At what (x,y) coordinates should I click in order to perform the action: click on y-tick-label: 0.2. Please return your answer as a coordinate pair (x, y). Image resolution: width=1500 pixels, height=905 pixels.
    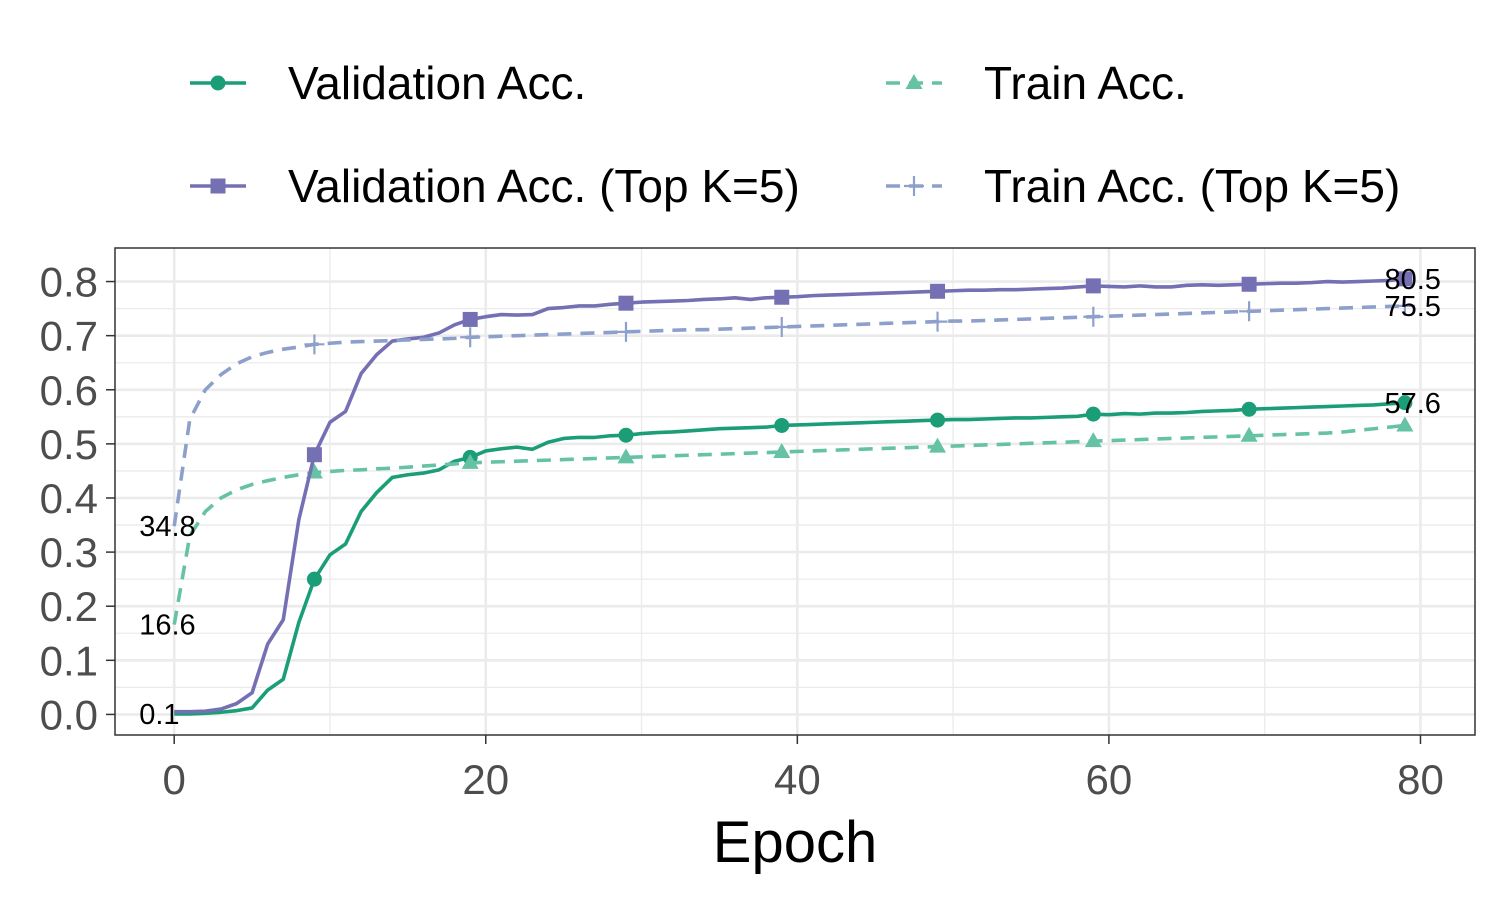
    Looking at the image, I should click on (69, 606).